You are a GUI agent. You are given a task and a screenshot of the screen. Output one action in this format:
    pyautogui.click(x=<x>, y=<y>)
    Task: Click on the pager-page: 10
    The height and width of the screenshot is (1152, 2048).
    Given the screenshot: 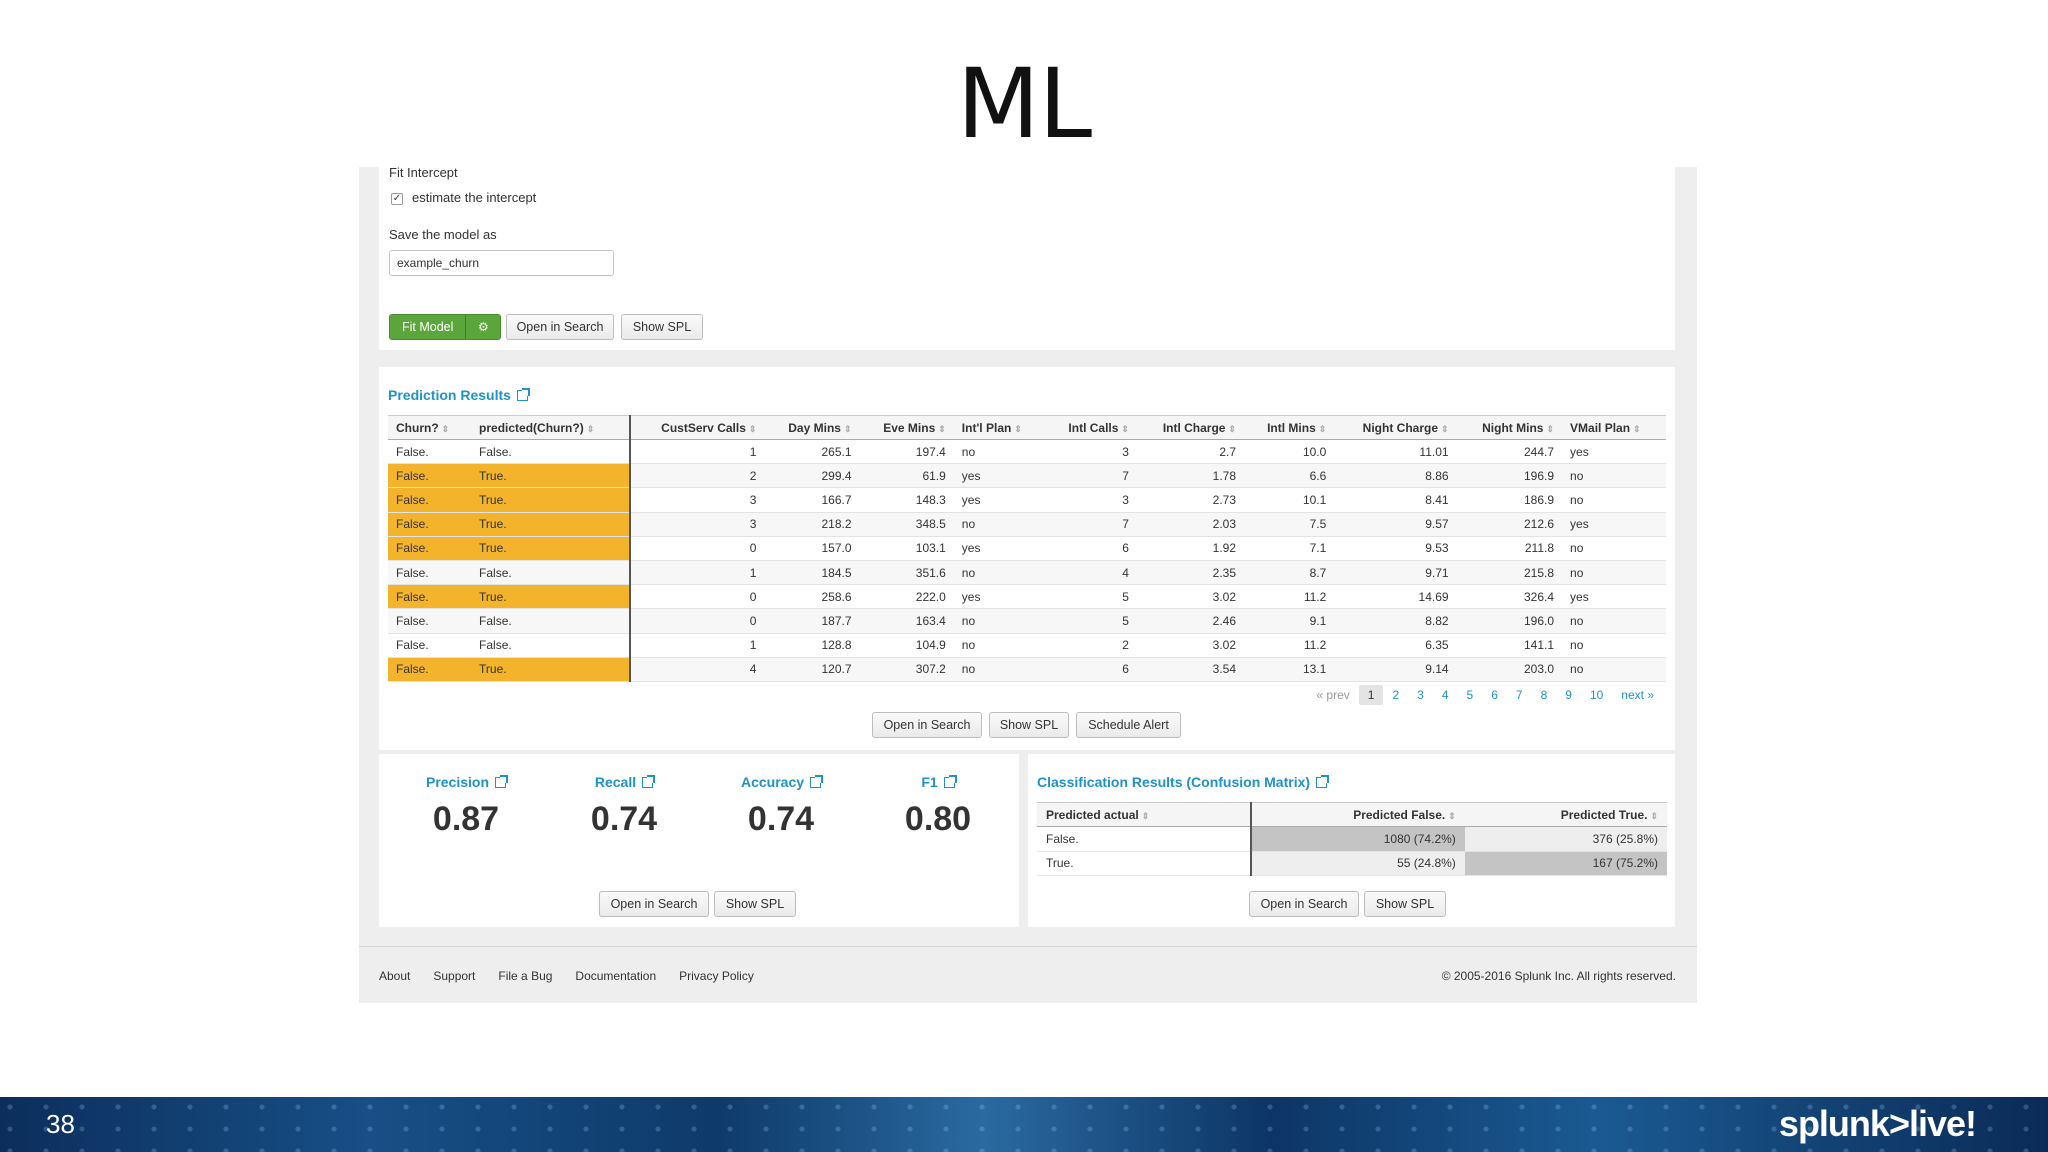 What is the action you would take?
    pyautogui.click(x=1596, y=695)
    